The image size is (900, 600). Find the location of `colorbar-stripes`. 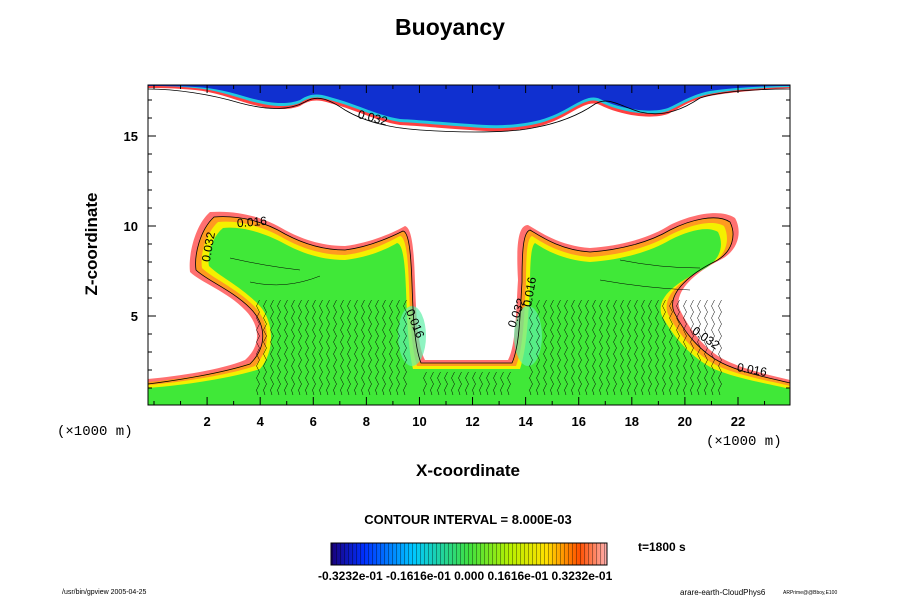

colorbar-stripes is located at coordinates (469, 554).